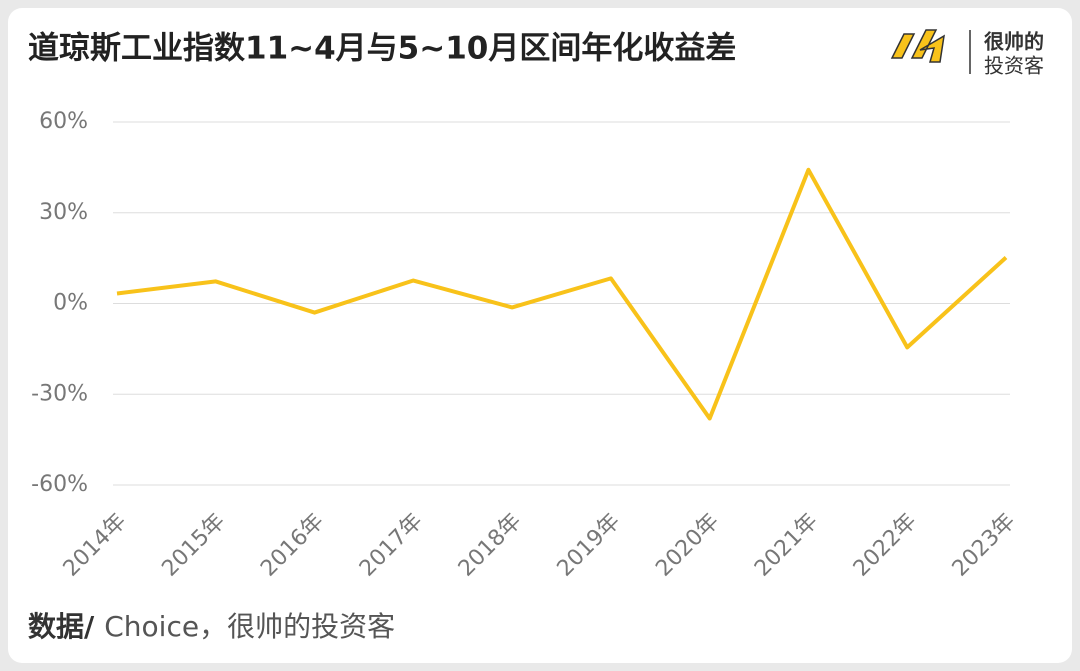  Describe the element at coordinates (63, 121) in the screenshot. I see `y-tick-label: 60%` at that location.